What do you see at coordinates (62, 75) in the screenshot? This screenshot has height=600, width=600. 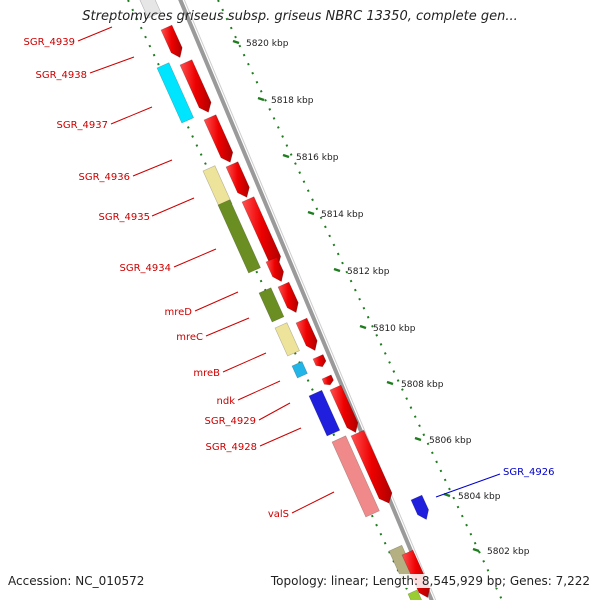 I see `gene-label-sgr-4938: SGR_4938` at bounding box center [62, 75].